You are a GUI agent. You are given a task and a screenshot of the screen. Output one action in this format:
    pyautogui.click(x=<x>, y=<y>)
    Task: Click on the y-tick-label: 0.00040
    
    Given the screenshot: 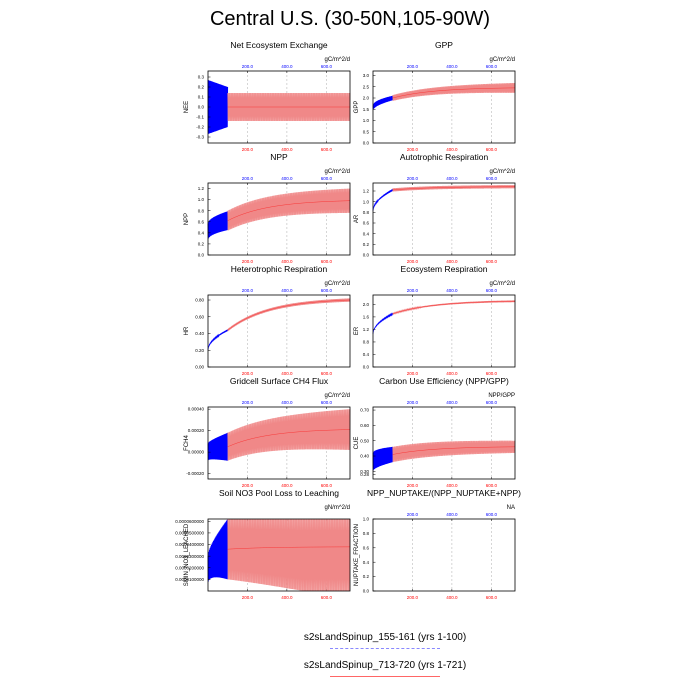 What is the action you would take?
    pyautogui.click(x=196, y=409)
    